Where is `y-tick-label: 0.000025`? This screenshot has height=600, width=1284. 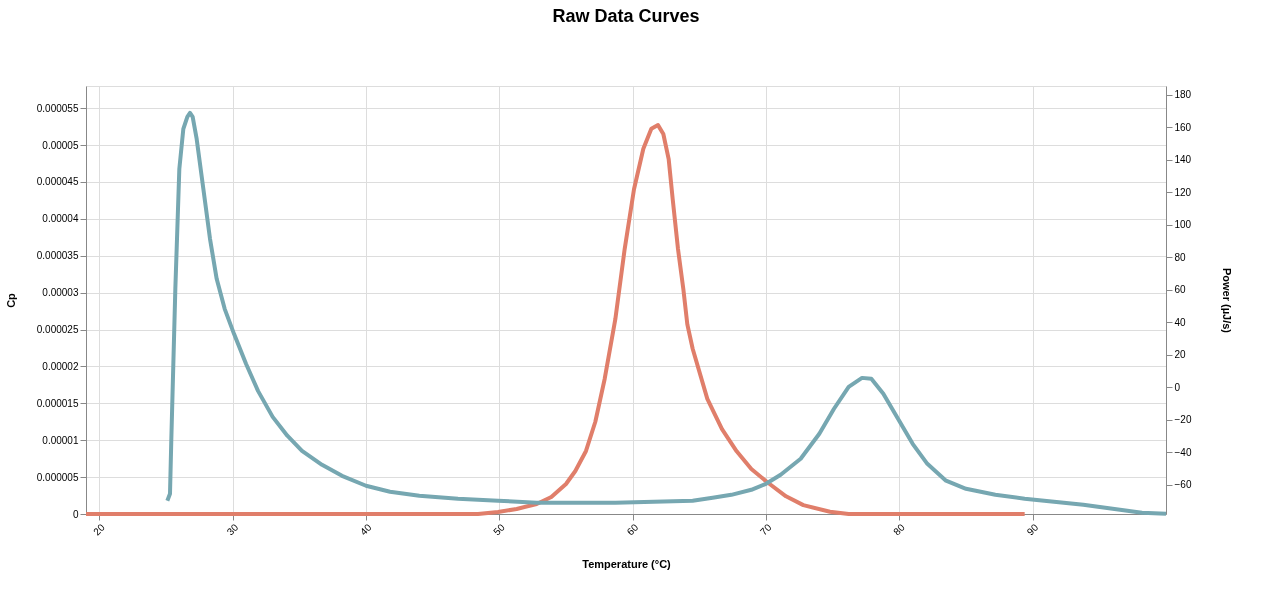 y-tick-label: 0.000025 is located at coordinates (57, 330).